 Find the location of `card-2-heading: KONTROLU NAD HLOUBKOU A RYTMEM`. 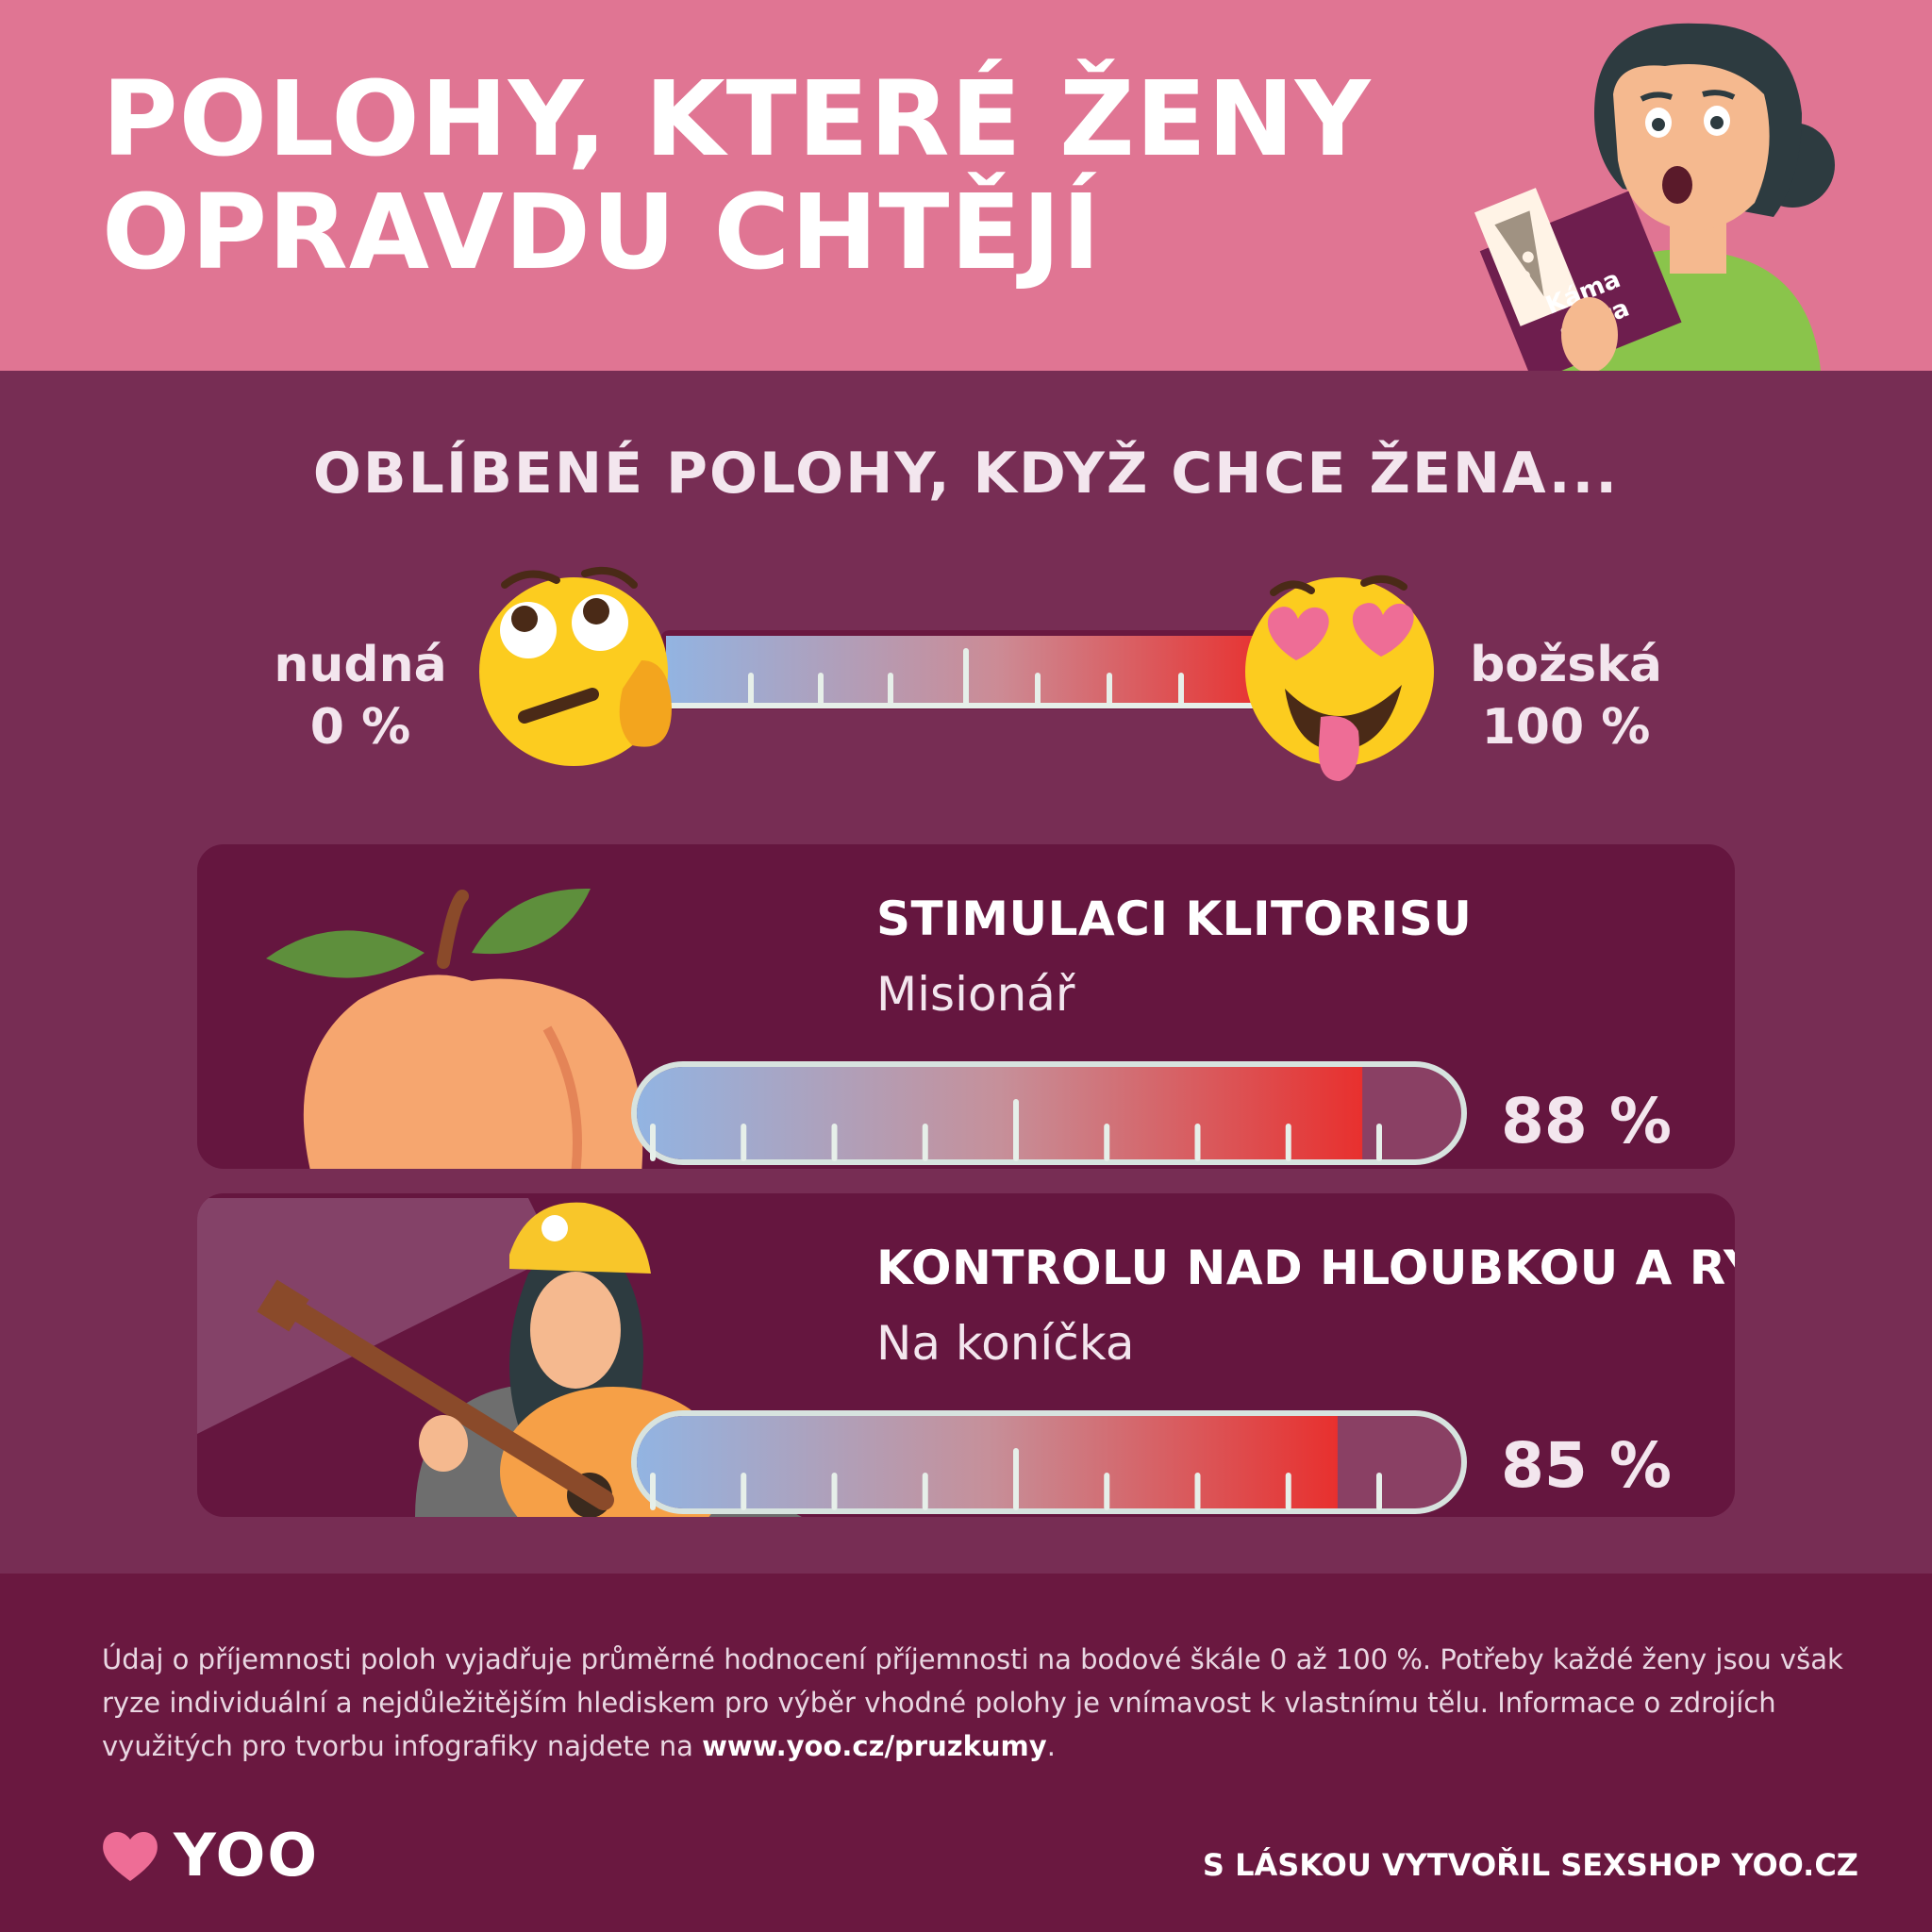

card-2-heading: KONTROLU NAD HLOUBKOU A RYTMEM is located at coordinates (1305, 1268).